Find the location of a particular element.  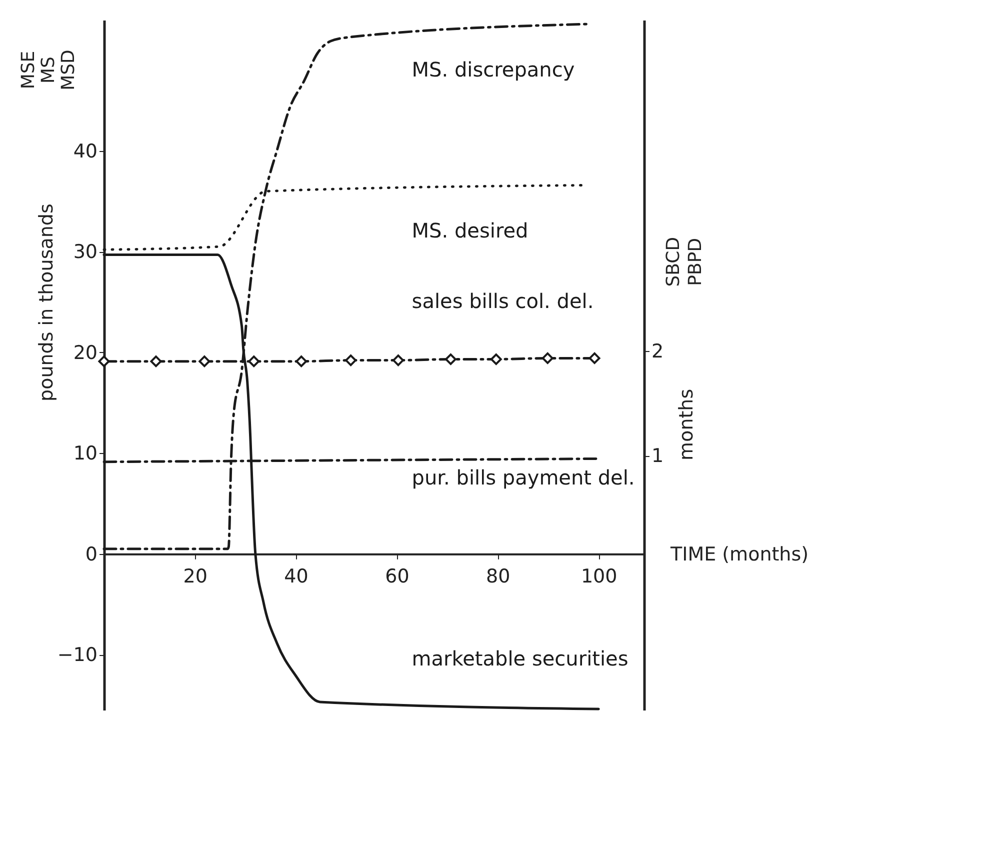

y2-axis-title: months is located at coordinates (687, 424).